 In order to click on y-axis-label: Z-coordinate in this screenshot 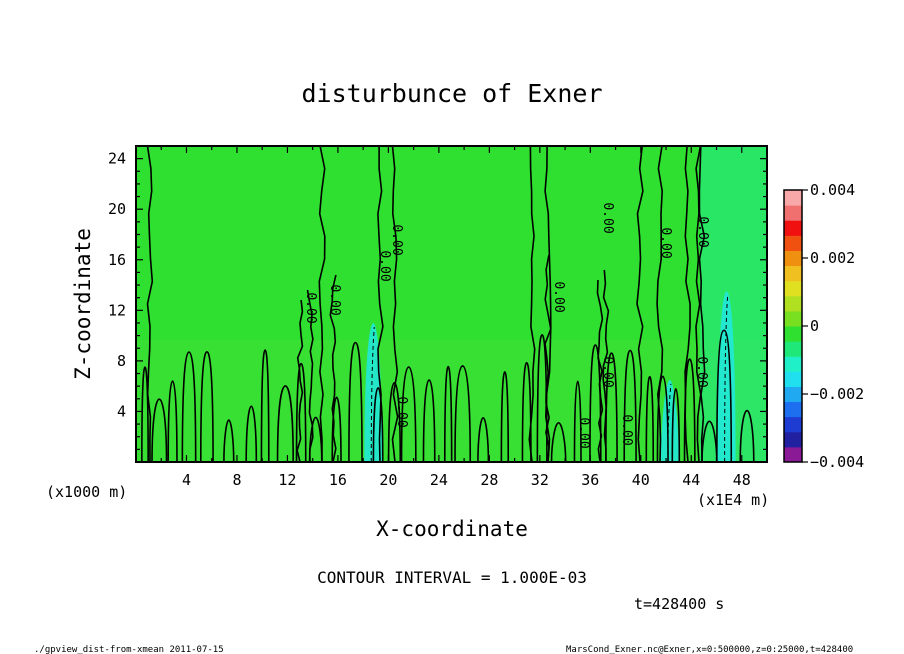, I will do `click(83, 304)`.